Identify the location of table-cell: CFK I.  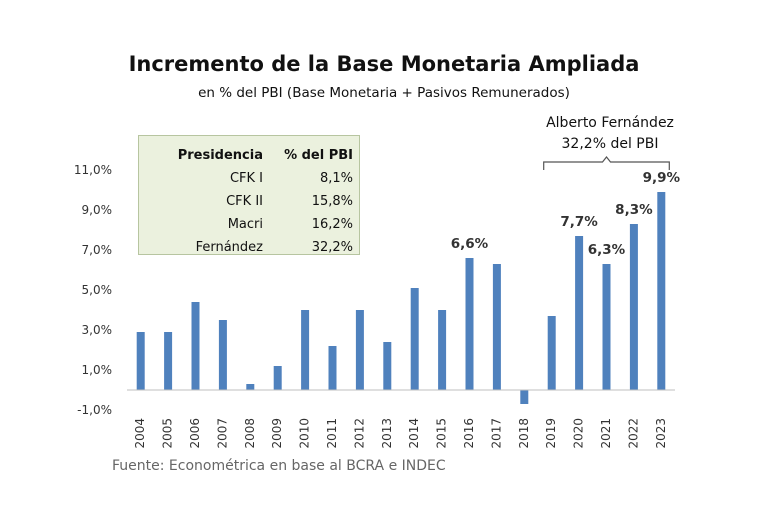
(246, 178).